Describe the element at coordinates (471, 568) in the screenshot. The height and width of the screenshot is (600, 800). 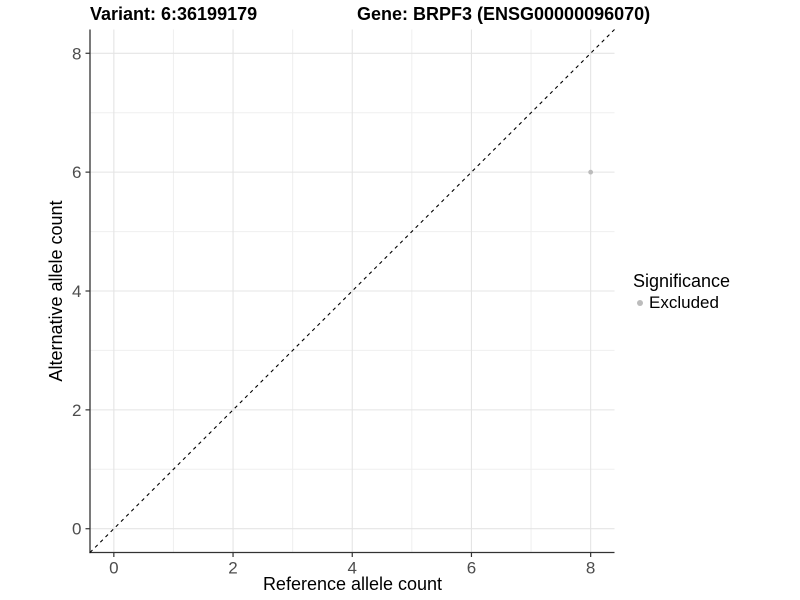
I see `x-tick-label: 6` at that location.